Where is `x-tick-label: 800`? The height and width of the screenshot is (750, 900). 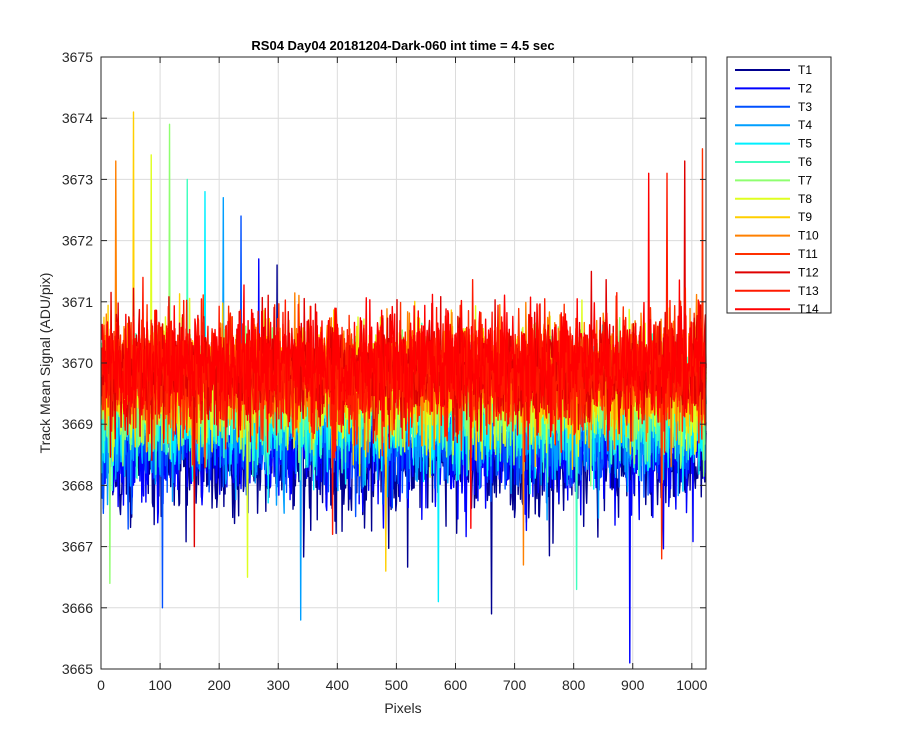
x-tick-label: 800 is located at coordinates (574, 685).